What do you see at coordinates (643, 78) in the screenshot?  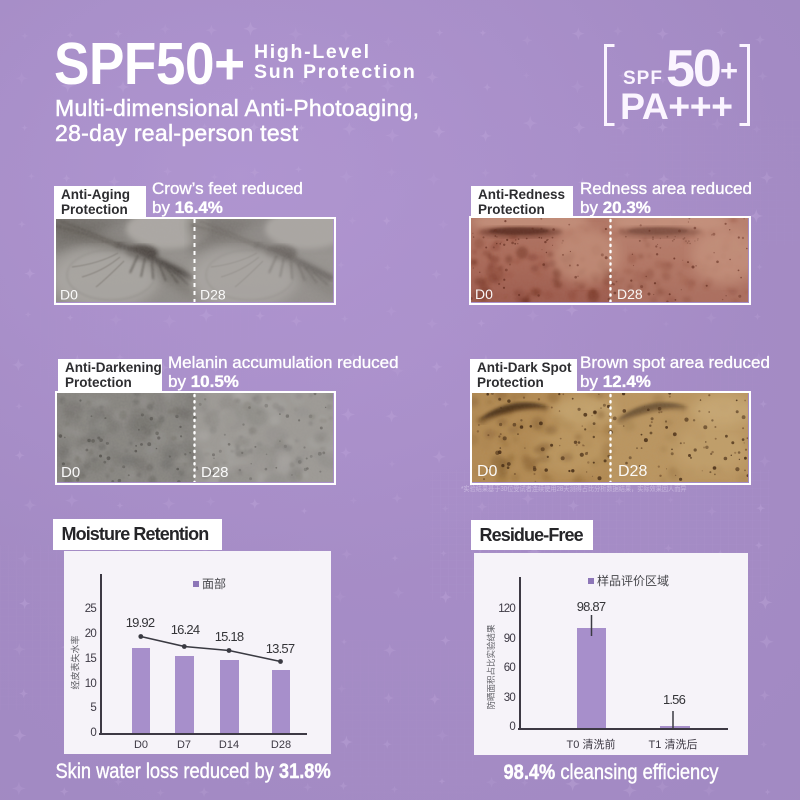 I see `svg-text: SPF` at bounding box center [643, 78].